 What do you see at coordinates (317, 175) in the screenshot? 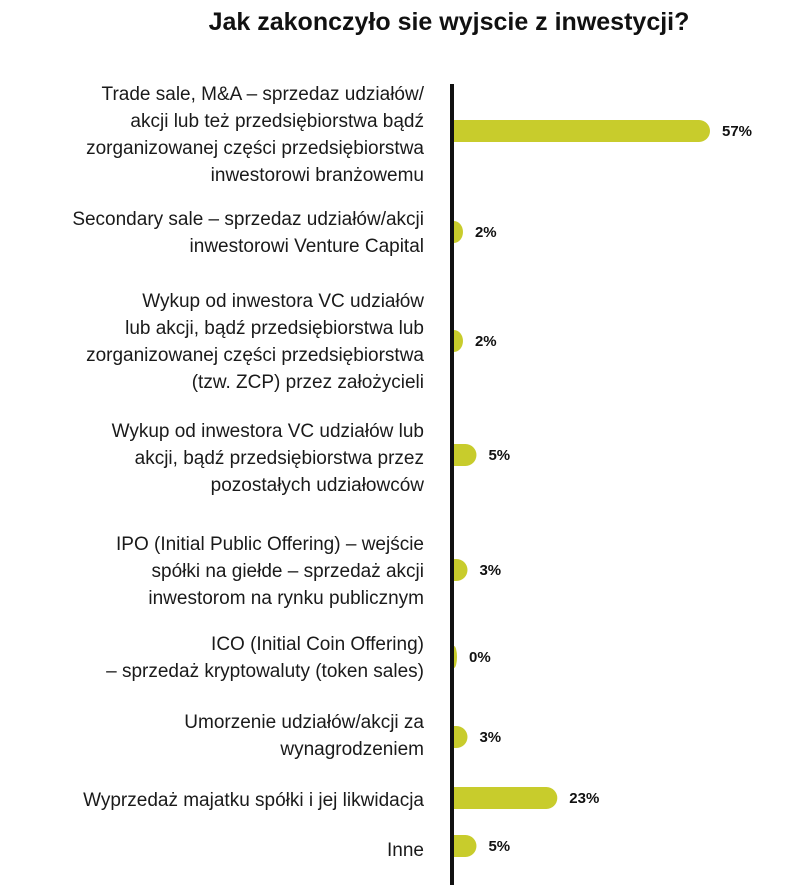
I see `category-label-line: inwestorowi branżowemu` at bounding box center [317, 175].